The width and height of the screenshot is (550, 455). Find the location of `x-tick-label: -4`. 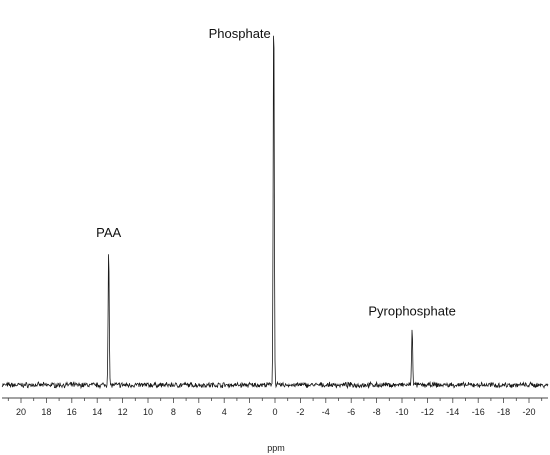

x-tick-label: -4 is located at coordinates (326, 412).